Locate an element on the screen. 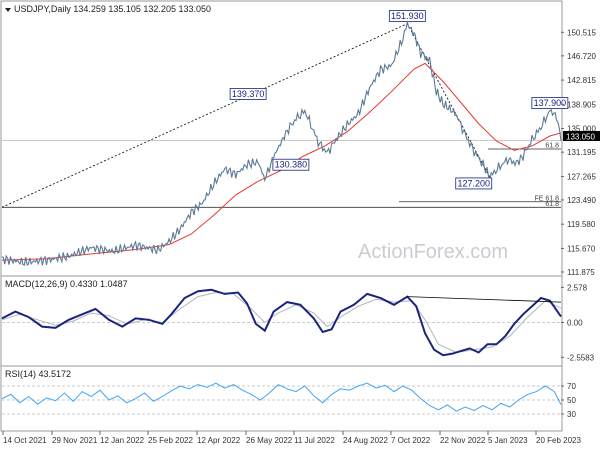 Image resolution: width=600 pixels, height=450 pixels. macd-signal-line is located at coordinates (281, 322).